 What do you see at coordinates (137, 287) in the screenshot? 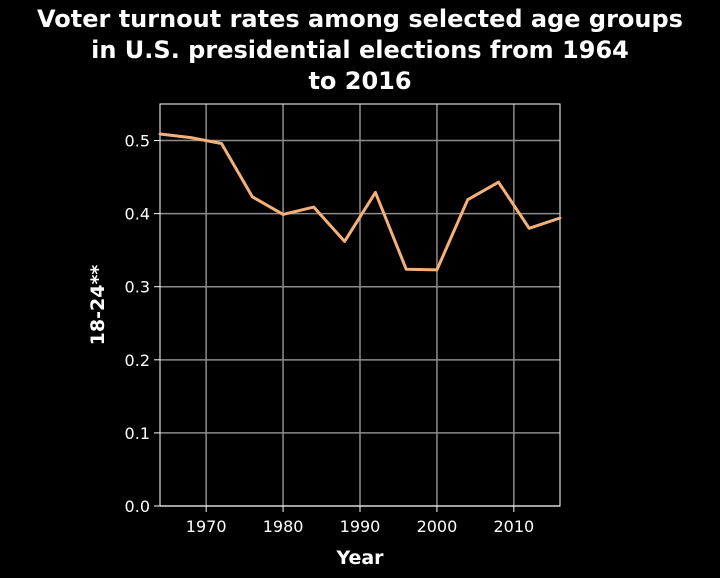
I see `y-tick-label: 0.3` at bounding box center [137, 287].